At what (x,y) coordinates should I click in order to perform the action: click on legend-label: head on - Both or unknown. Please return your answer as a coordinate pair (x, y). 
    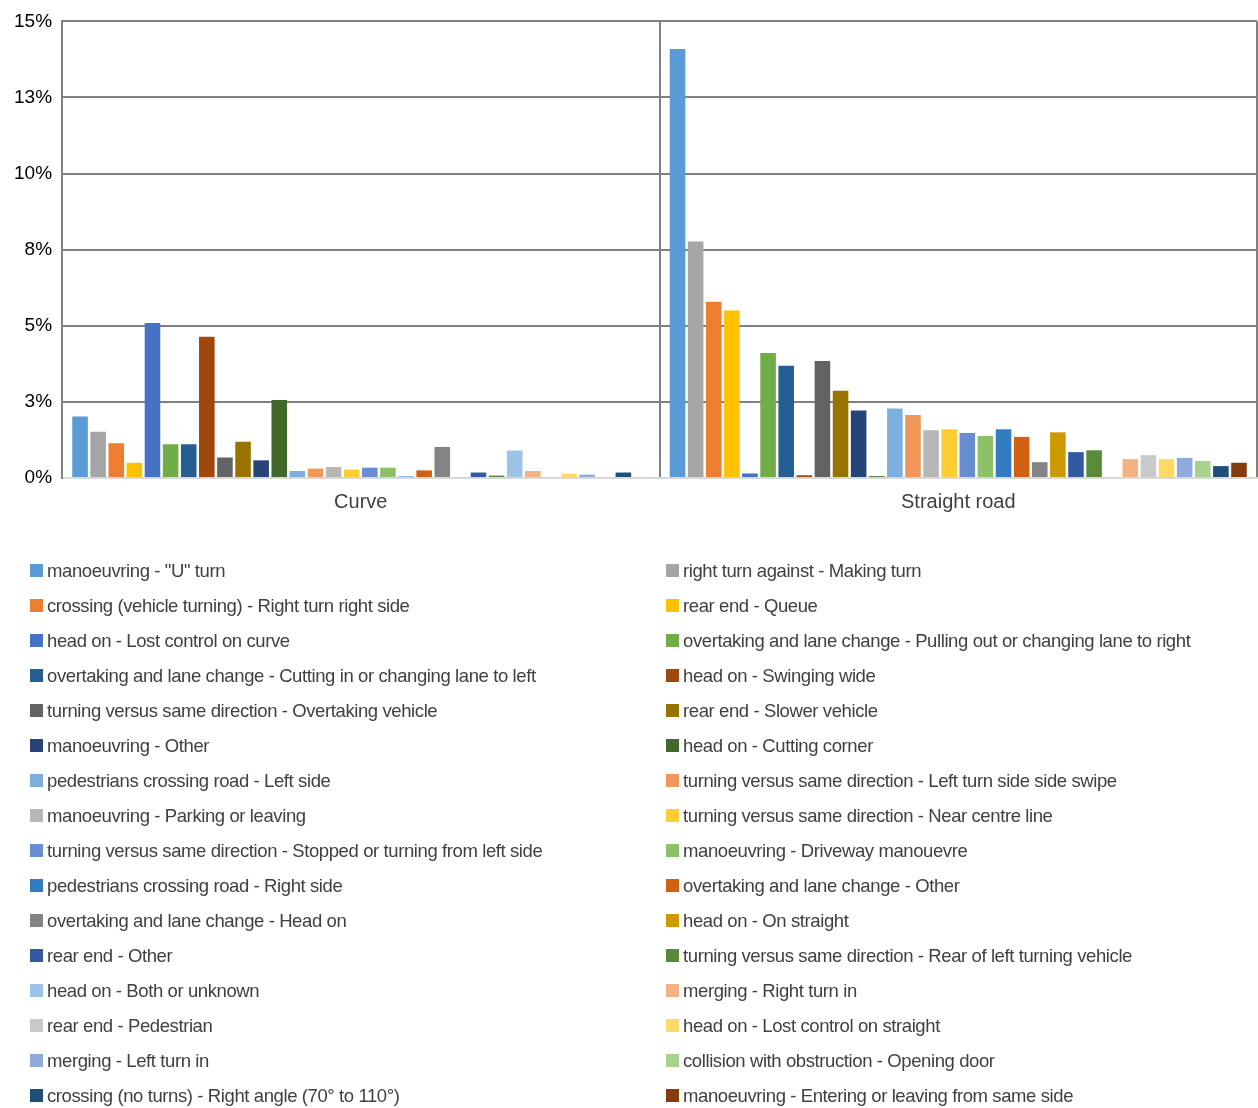
    Looking at the image, I should click on (153, 990).